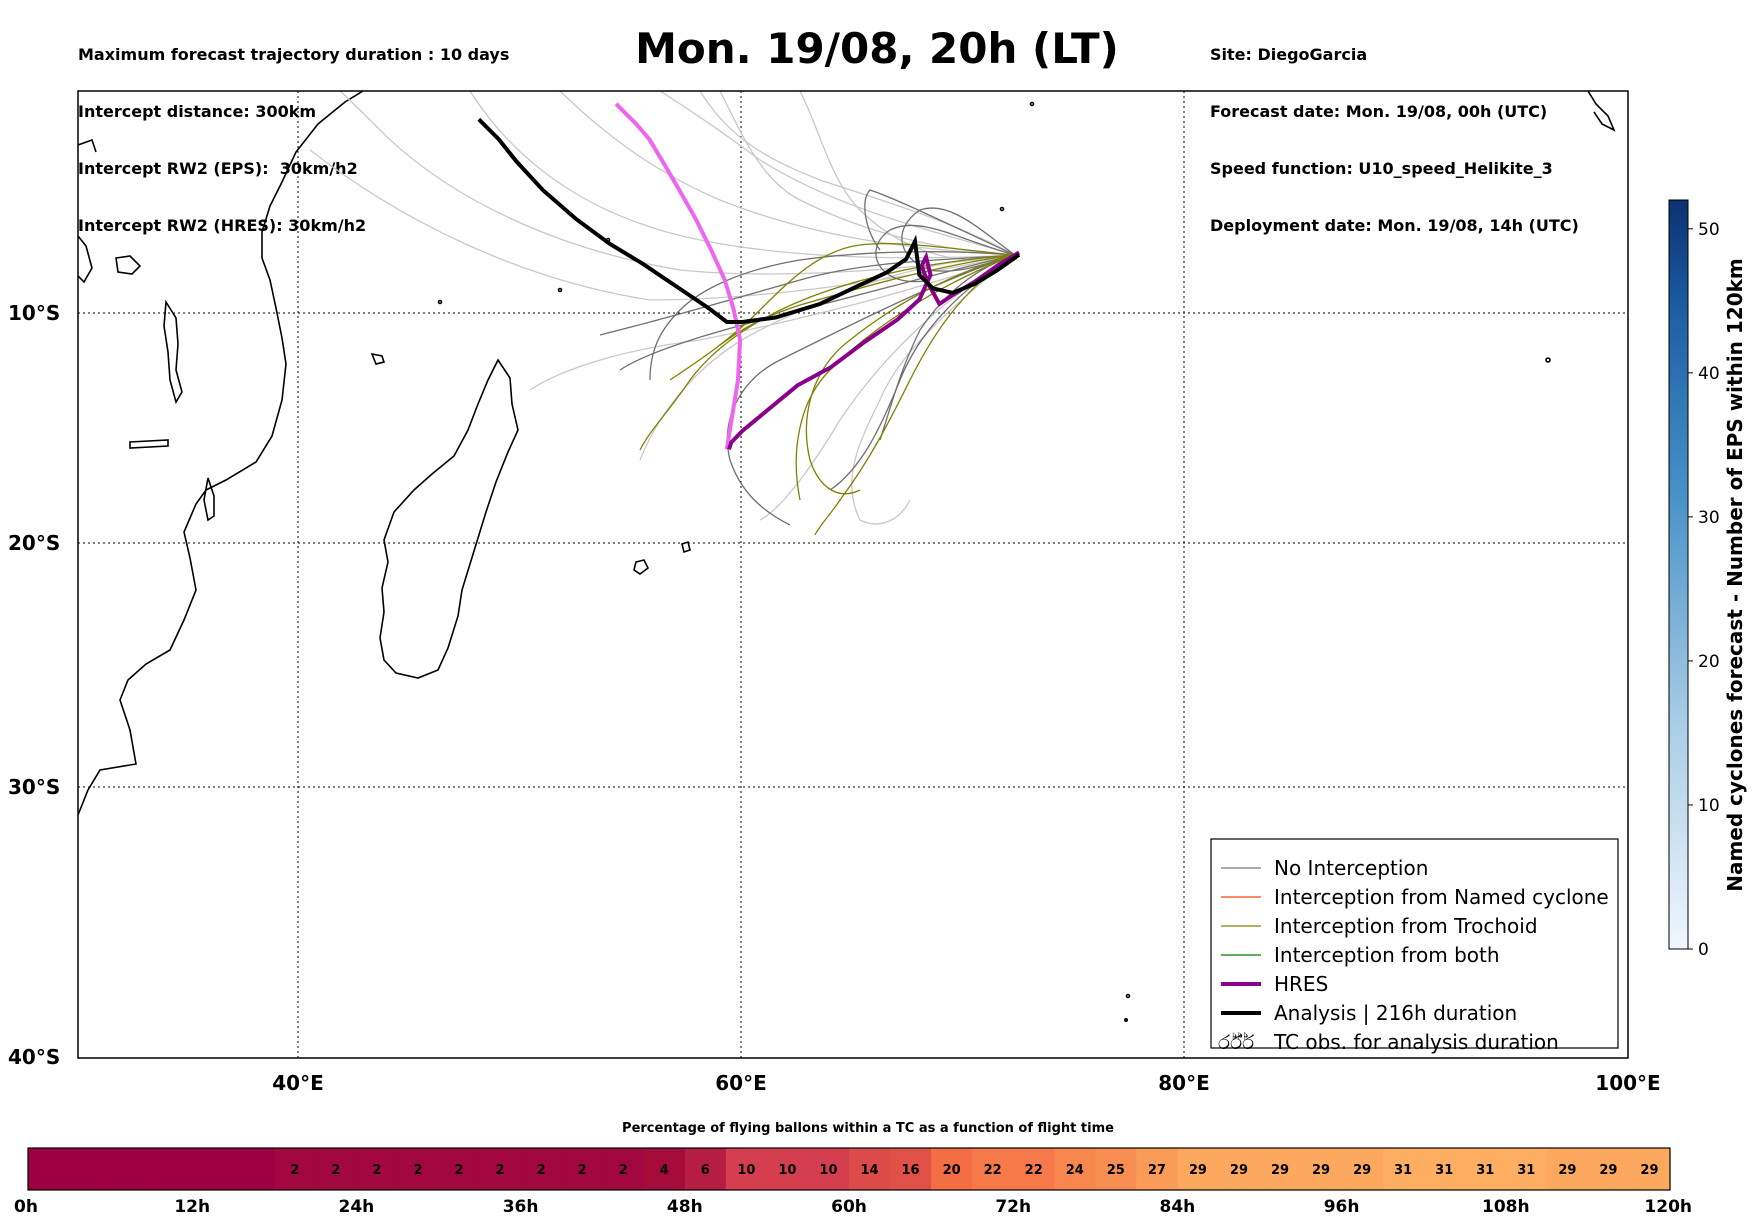  Describe the element at coordinates (1394, 225) in the screenshot. I see `header-right-line: Deployment date: Mon. 19/08, 14h (UTC)` at that location.